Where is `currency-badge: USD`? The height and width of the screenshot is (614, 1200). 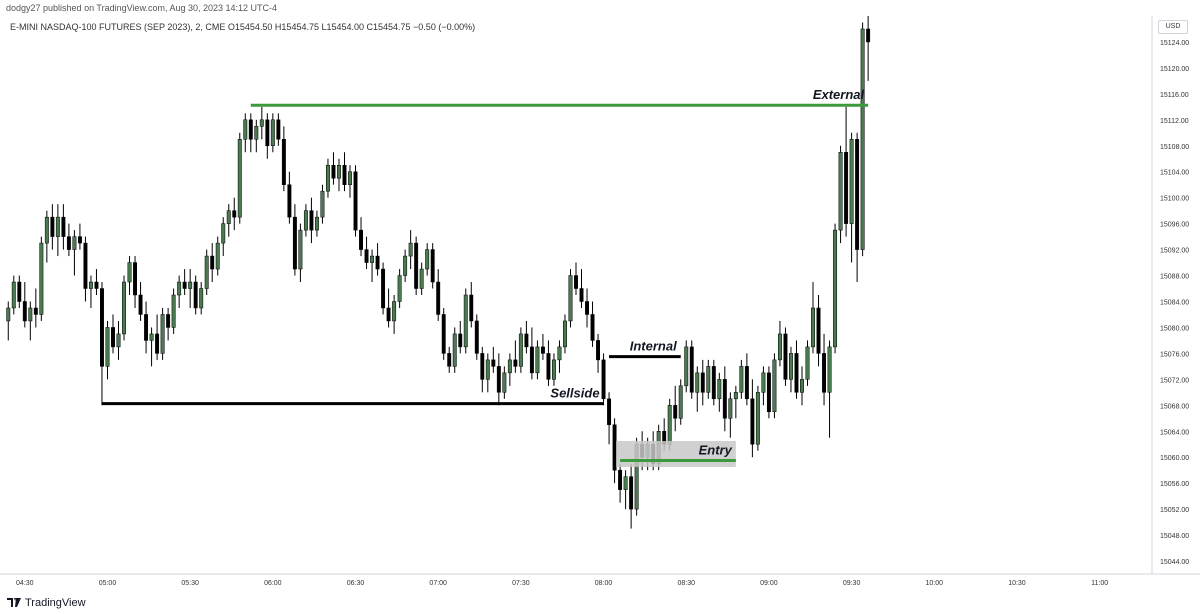
currency-badge: USD is located at coordinates (1173, 27).